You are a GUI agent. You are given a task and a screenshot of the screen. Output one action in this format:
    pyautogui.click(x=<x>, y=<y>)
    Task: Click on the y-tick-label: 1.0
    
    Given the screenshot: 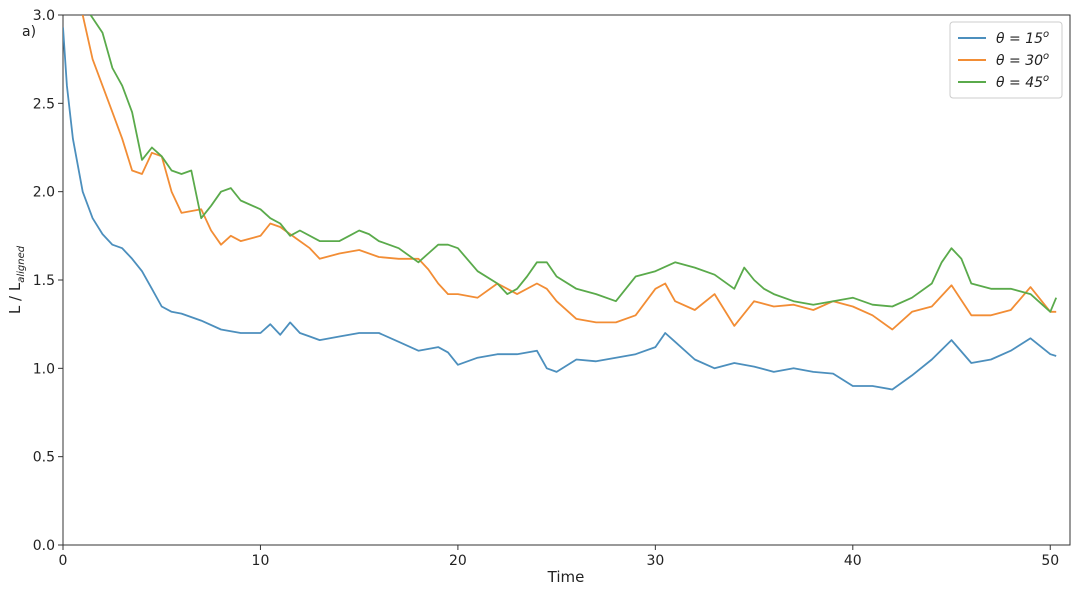 What is the action you would take?
    pyautogui.click(x=44, y=369)
    